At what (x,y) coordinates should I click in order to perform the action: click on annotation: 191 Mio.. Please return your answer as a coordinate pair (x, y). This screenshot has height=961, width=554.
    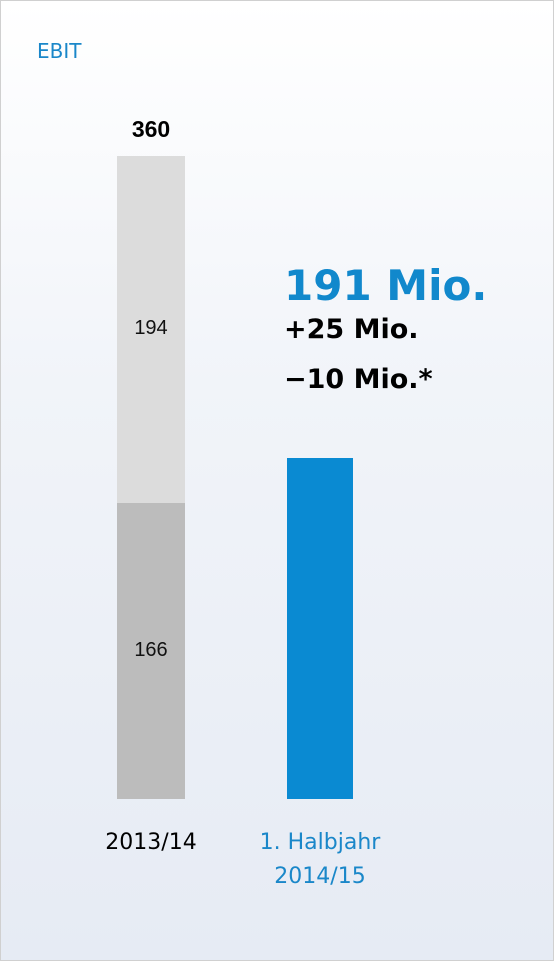
    Looking at the image, I should click on (386, 285).